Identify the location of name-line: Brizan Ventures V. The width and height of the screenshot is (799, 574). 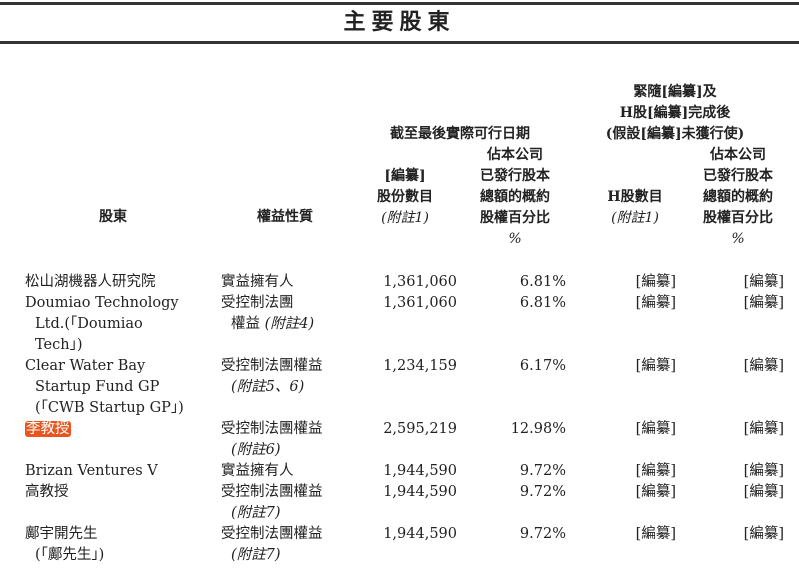
(91, 471).